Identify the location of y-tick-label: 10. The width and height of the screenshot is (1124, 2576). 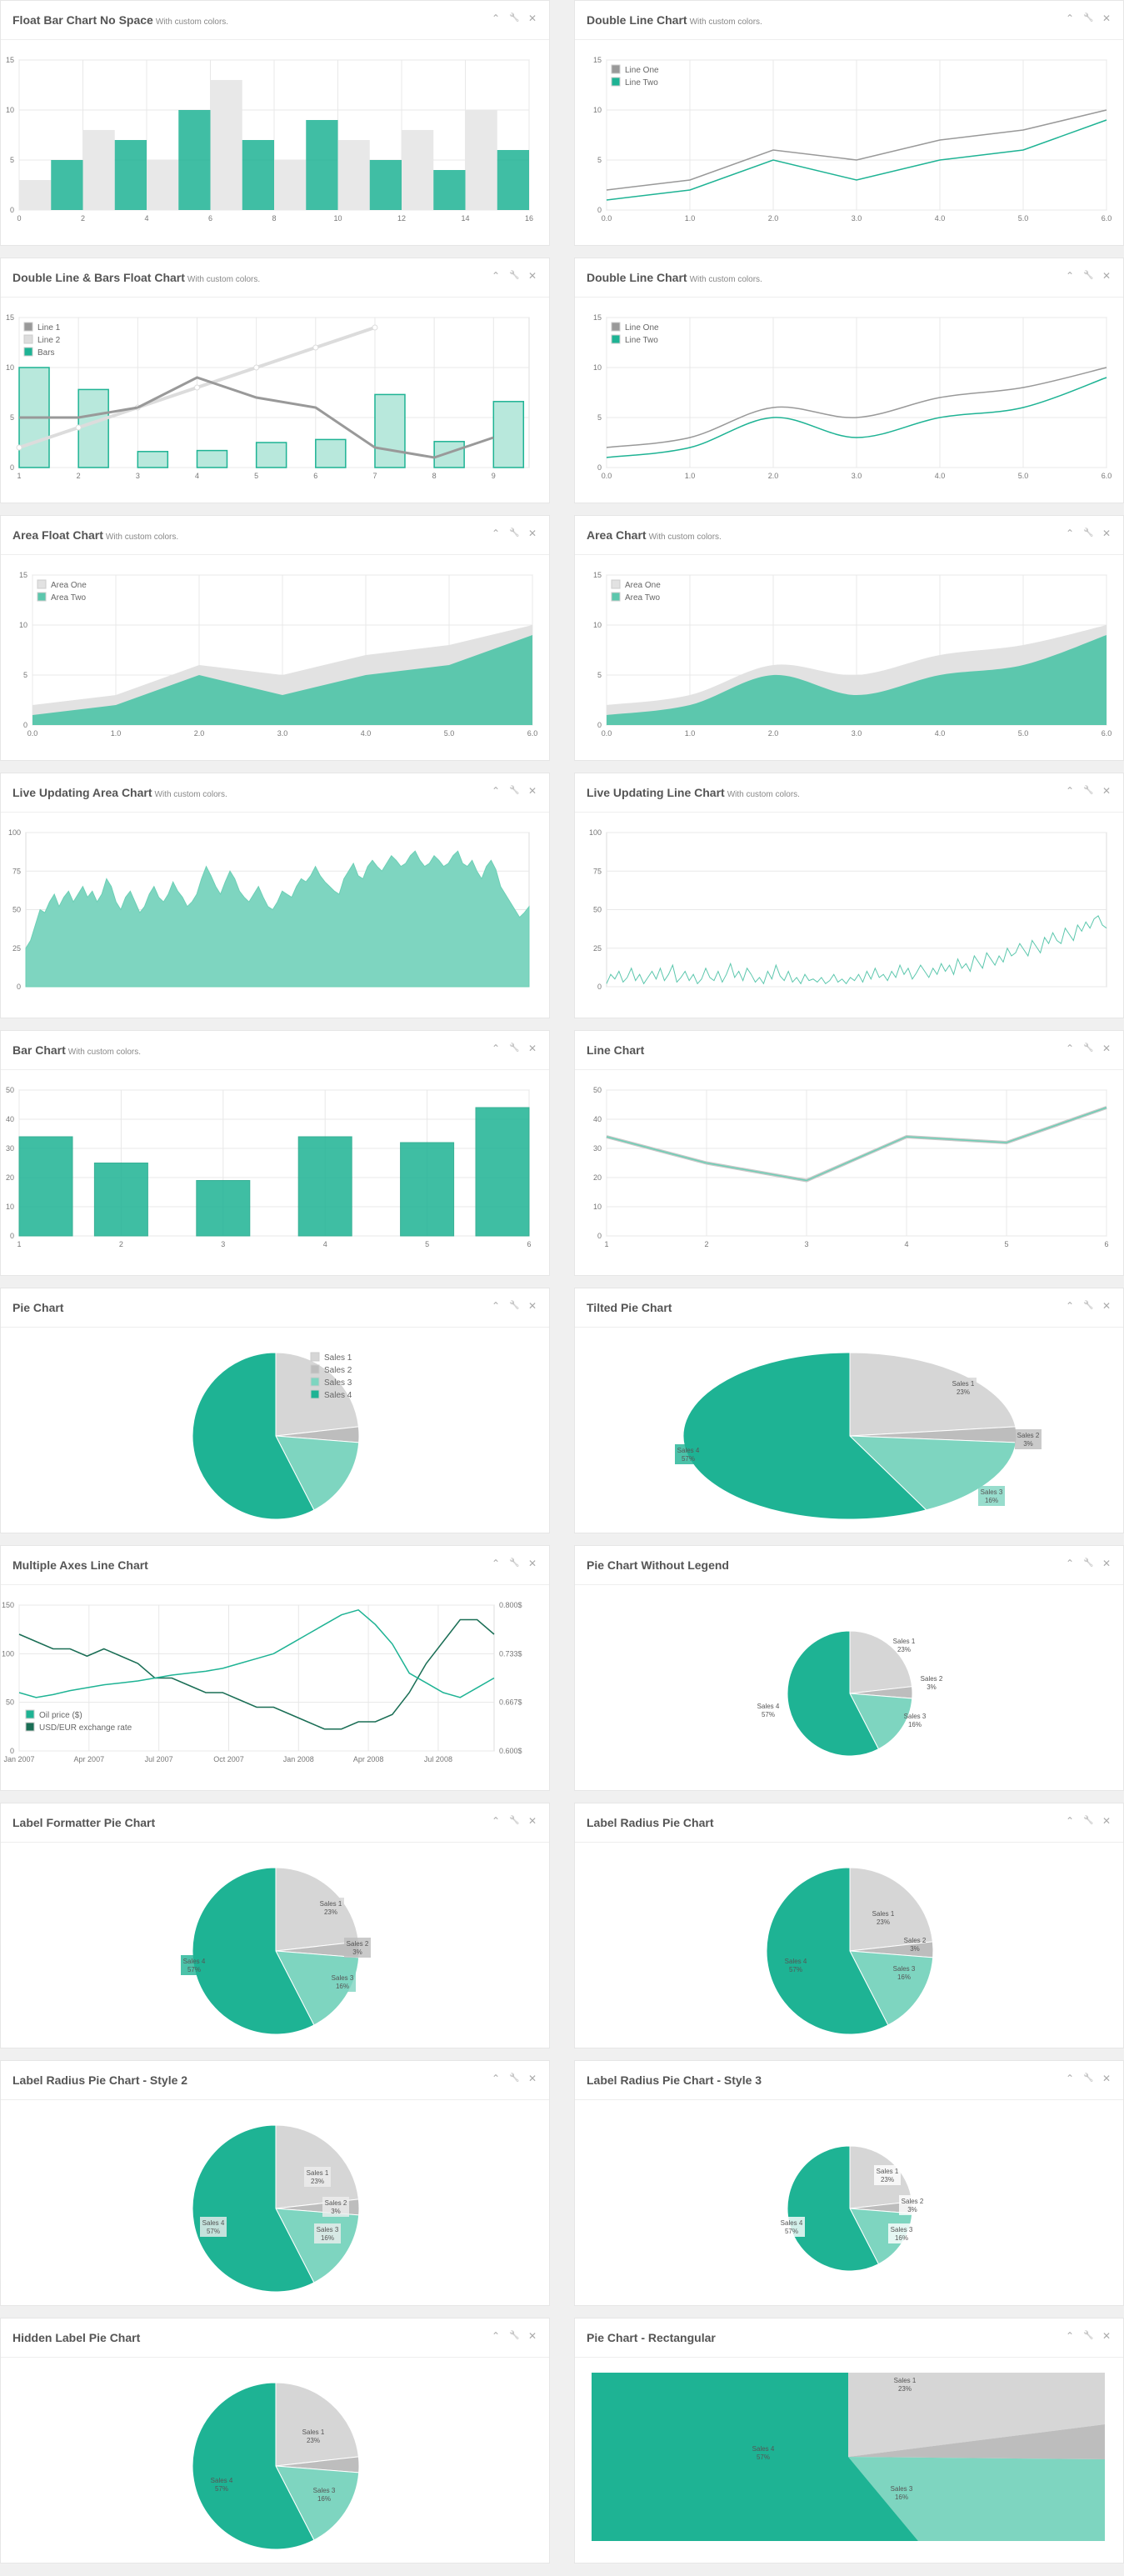
(597, 368).